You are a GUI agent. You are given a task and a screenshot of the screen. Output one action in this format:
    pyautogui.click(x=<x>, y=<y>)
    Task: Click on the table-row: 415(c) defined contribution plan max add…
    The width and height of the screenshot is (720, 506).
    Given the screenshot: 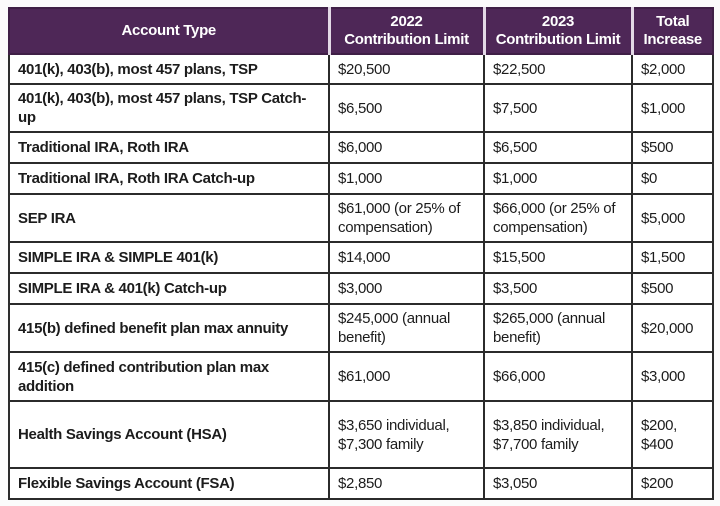 What is the action you would take?
    pyautogui.click(x=361, y=376)
    